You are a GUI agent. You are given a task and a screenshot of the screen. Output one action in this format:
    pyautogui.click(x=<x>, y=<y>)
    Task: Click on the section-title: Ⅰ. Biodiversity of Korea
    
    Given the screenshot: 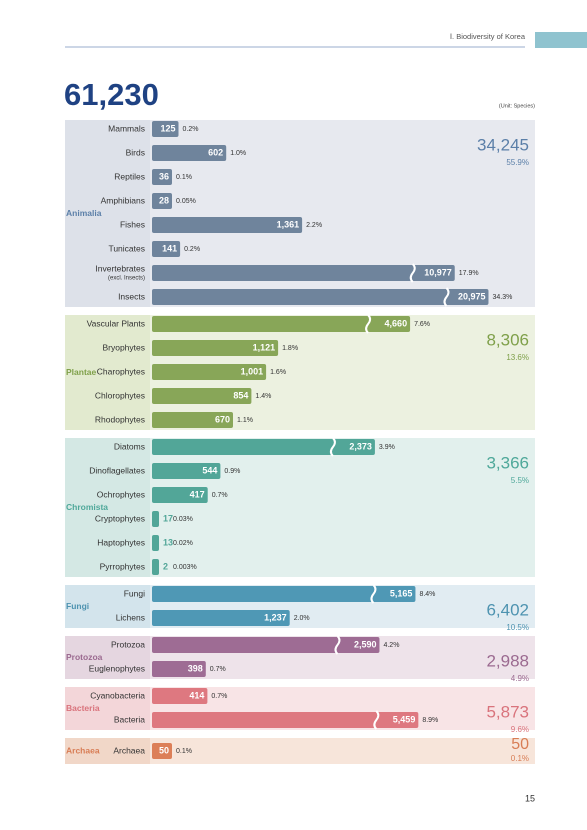 What is the action you would take?
    pyautogui.click(x=488, y=36)
    